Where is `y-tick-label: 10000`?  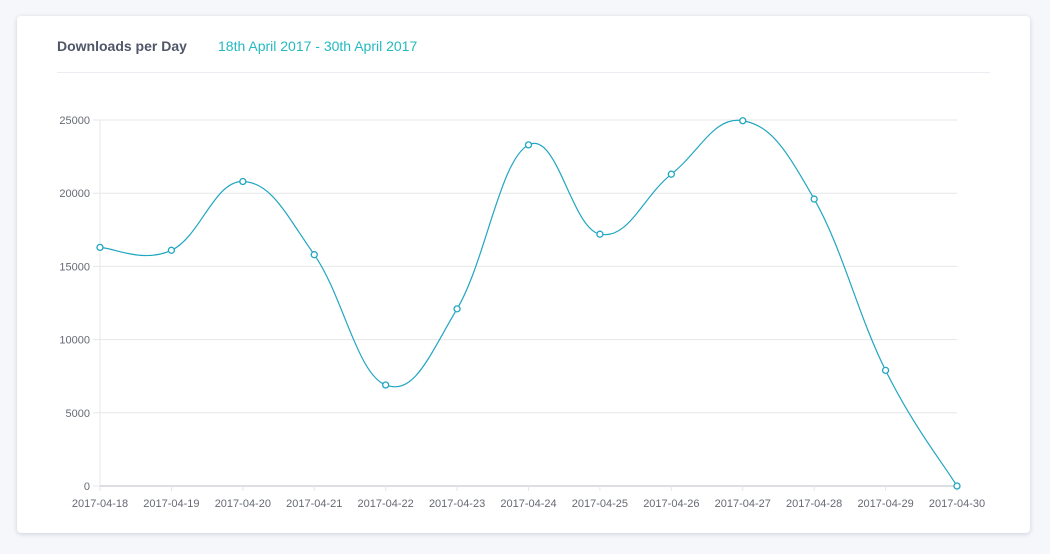
y-tick-label: 10000 is located at coordinates (74, 341).